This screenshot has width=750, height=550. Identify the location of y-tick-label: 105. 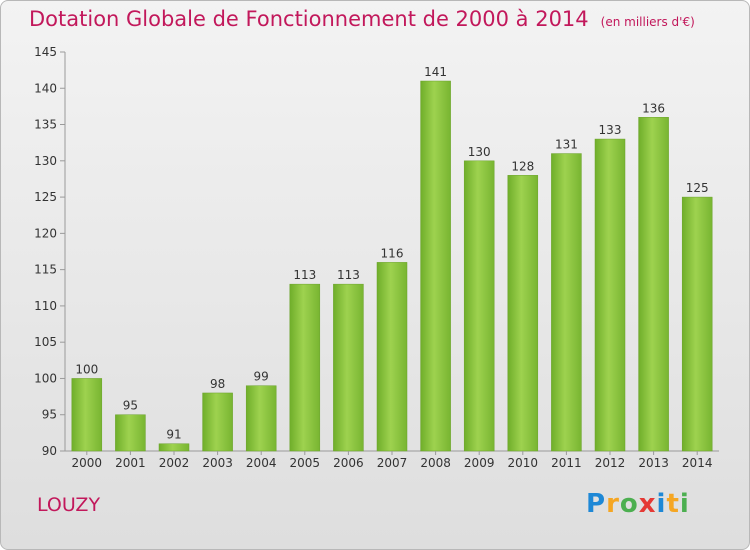
(45, 342).